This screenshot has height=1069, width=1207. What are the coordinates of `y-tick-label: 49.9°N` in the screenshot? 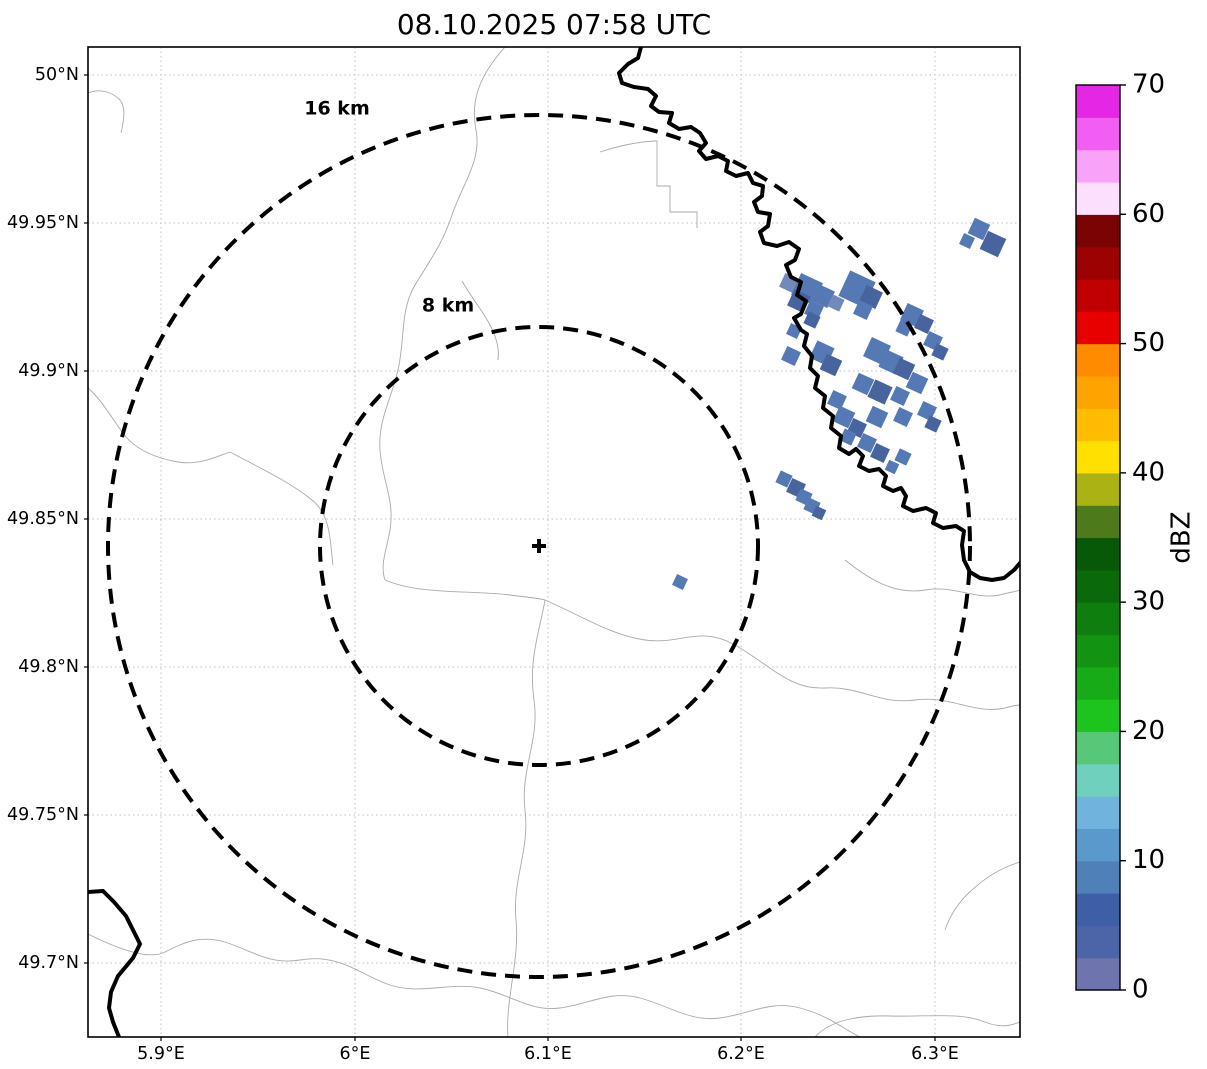 It's located at (48, 371).